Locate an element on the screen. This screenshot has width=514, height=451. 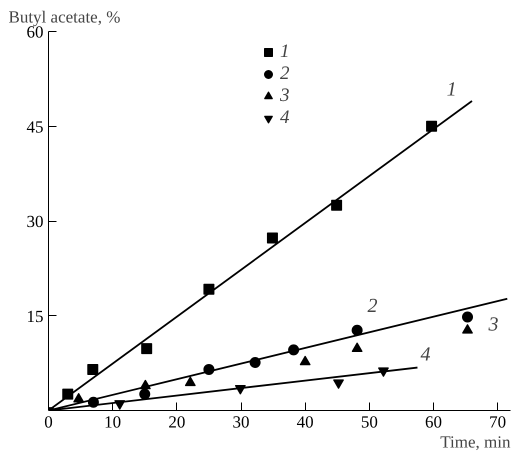
annotation: 1 is located at coordinates (451, 89).